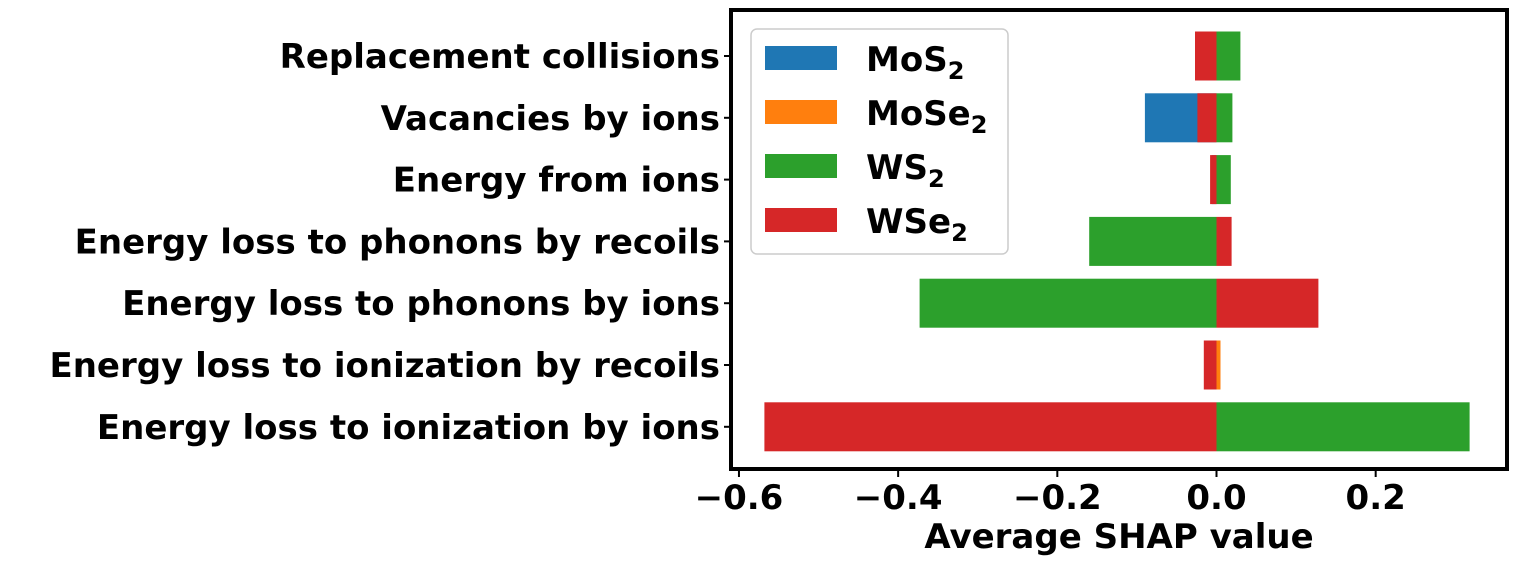  I want to click on y-tick-label: Replacement collisions, so click(500, 57).